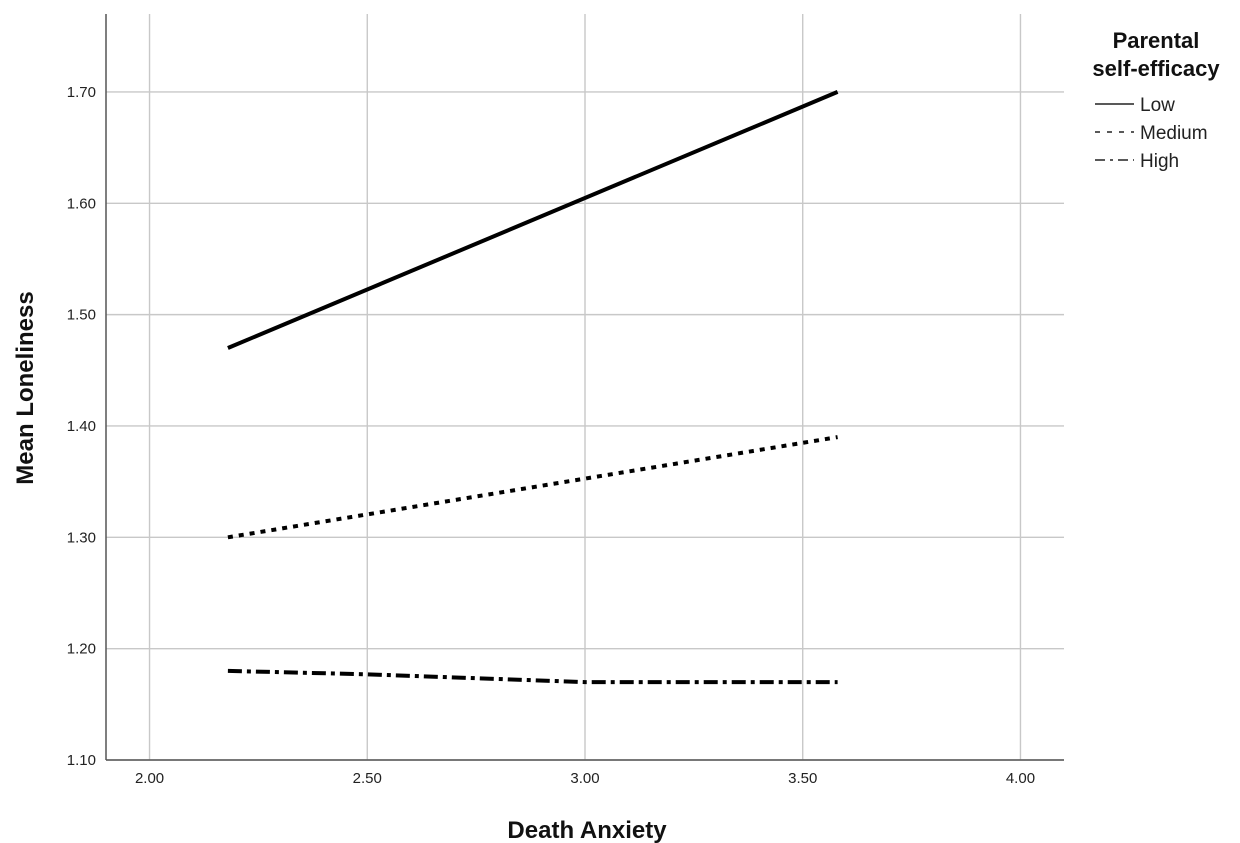 This screenshot has height=843, width=1240. I want to click on legend: Parental self-efficacy Low Medium High, so click(1156, 100).